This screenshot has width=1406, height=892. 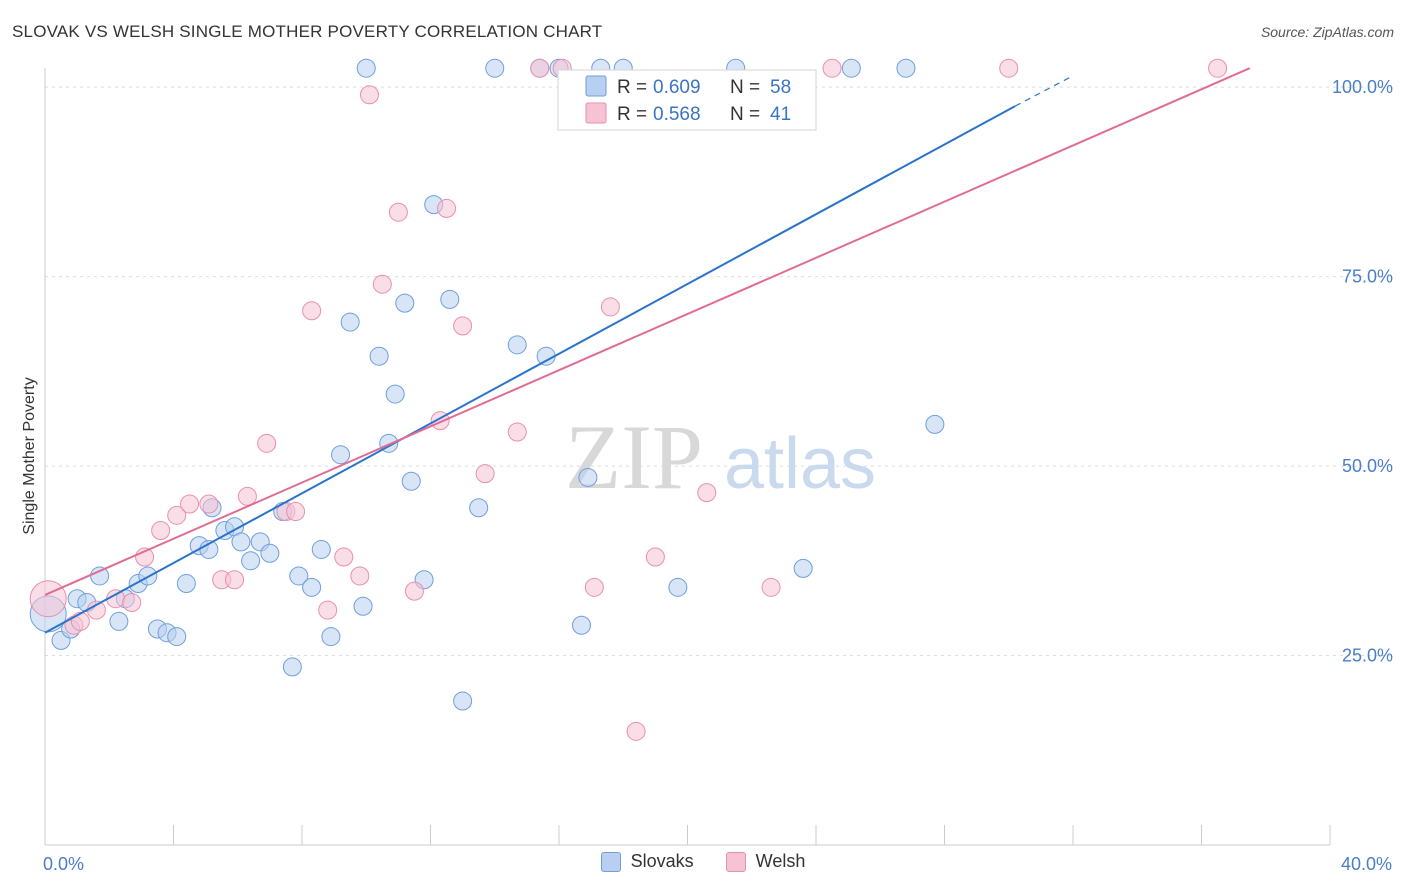 What do you see at coordinates (800, 464) in the screenshot?
I see `watermark-atlas: atlas` at bounding box center [800, 464].